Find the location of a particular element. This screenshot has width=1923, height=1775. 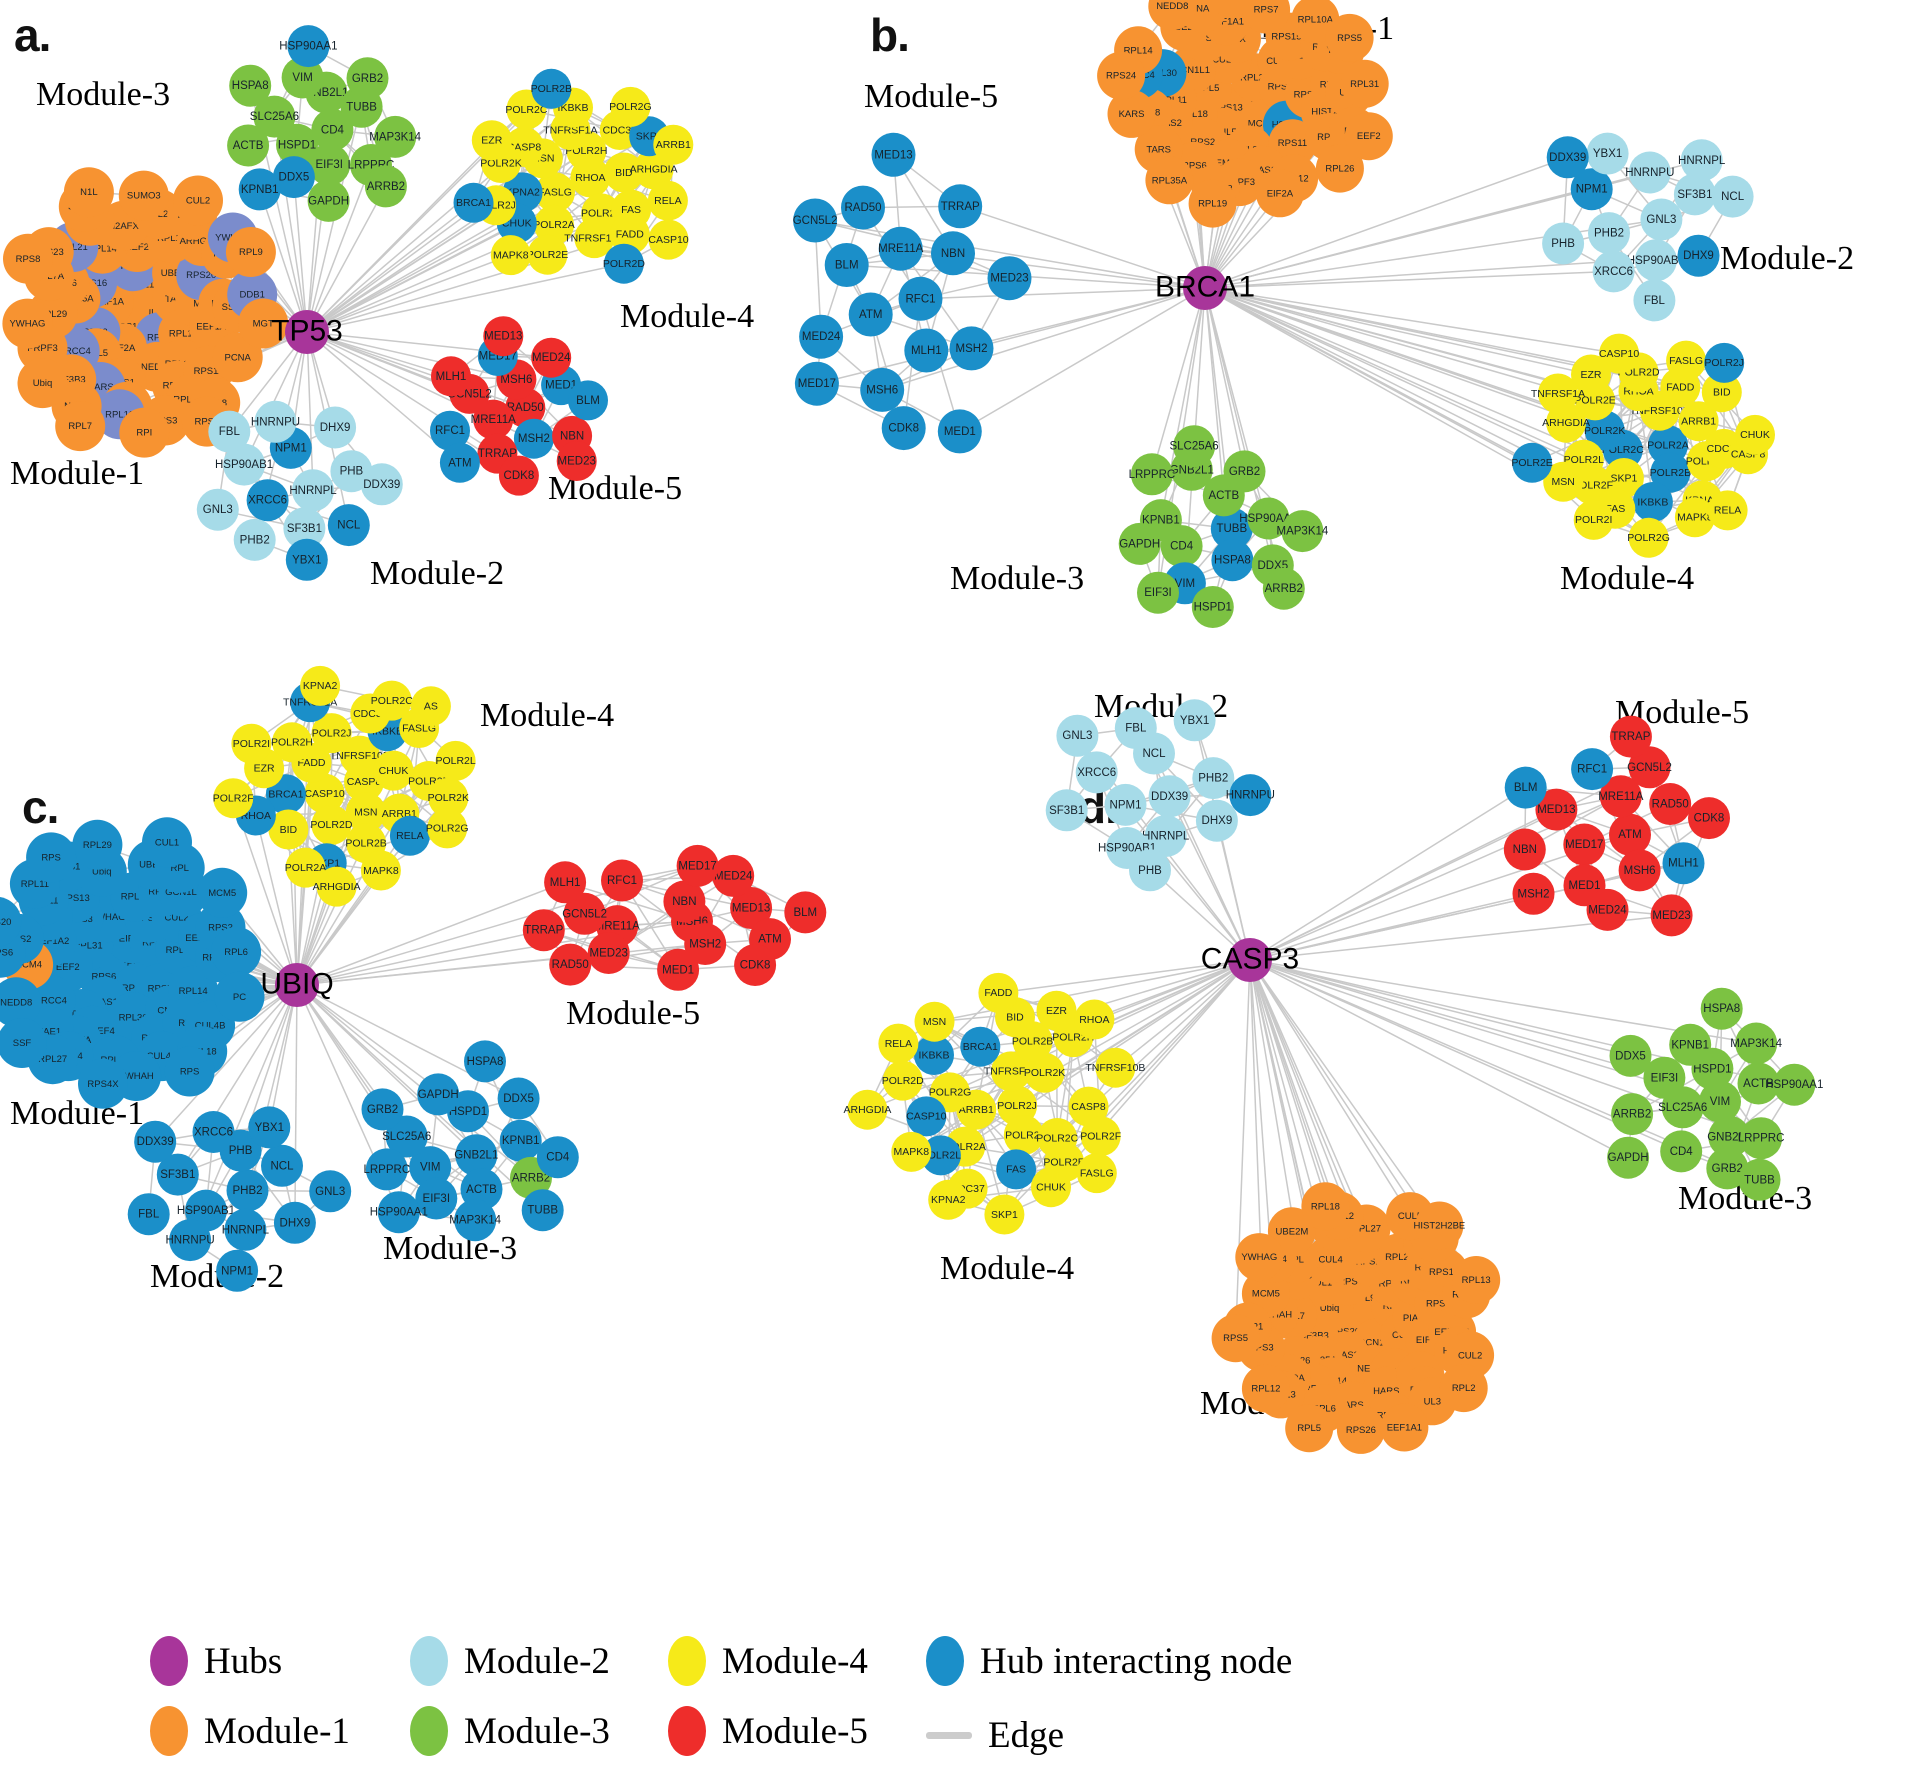

network-node: GNL3 is located at coordinates (1661, 219).